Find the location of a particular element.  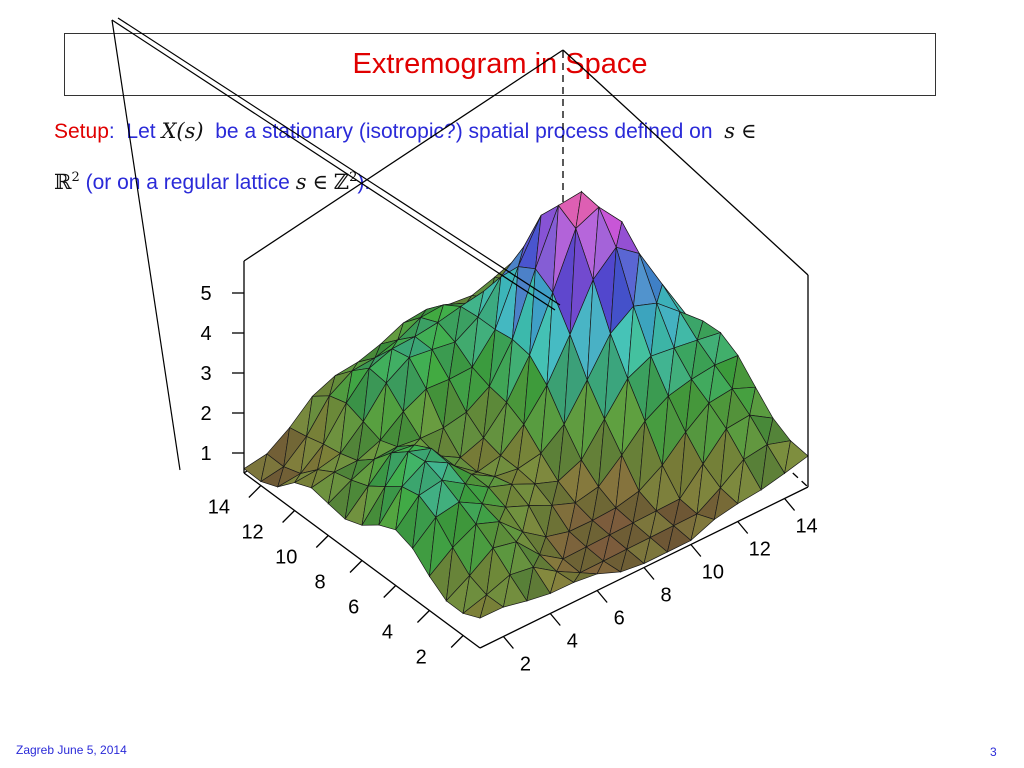

z-tick-label: 3 is located at coordinates (205, 374).